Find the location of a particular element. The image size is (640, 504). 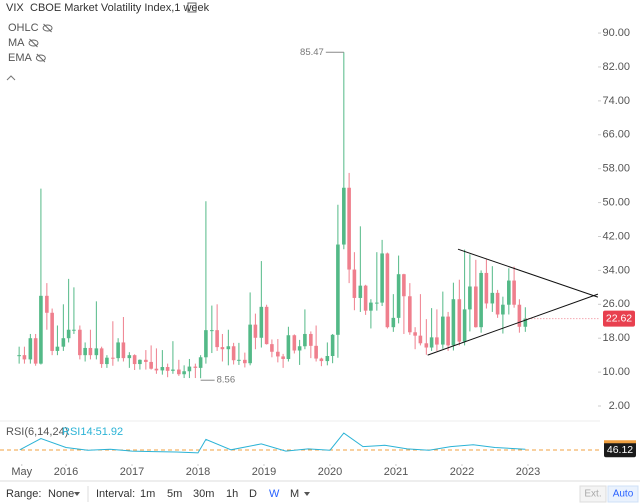

interval-button: M is located at coordinates (294, 494).